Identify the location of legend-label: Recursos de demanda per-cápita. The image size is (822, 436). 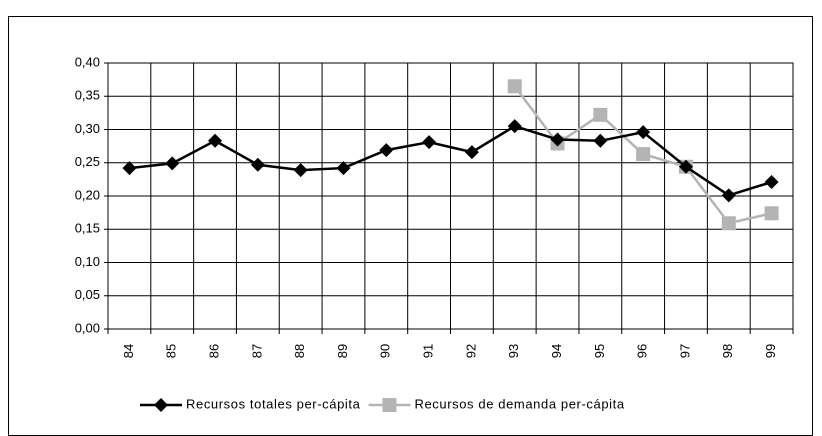
(519, 403).